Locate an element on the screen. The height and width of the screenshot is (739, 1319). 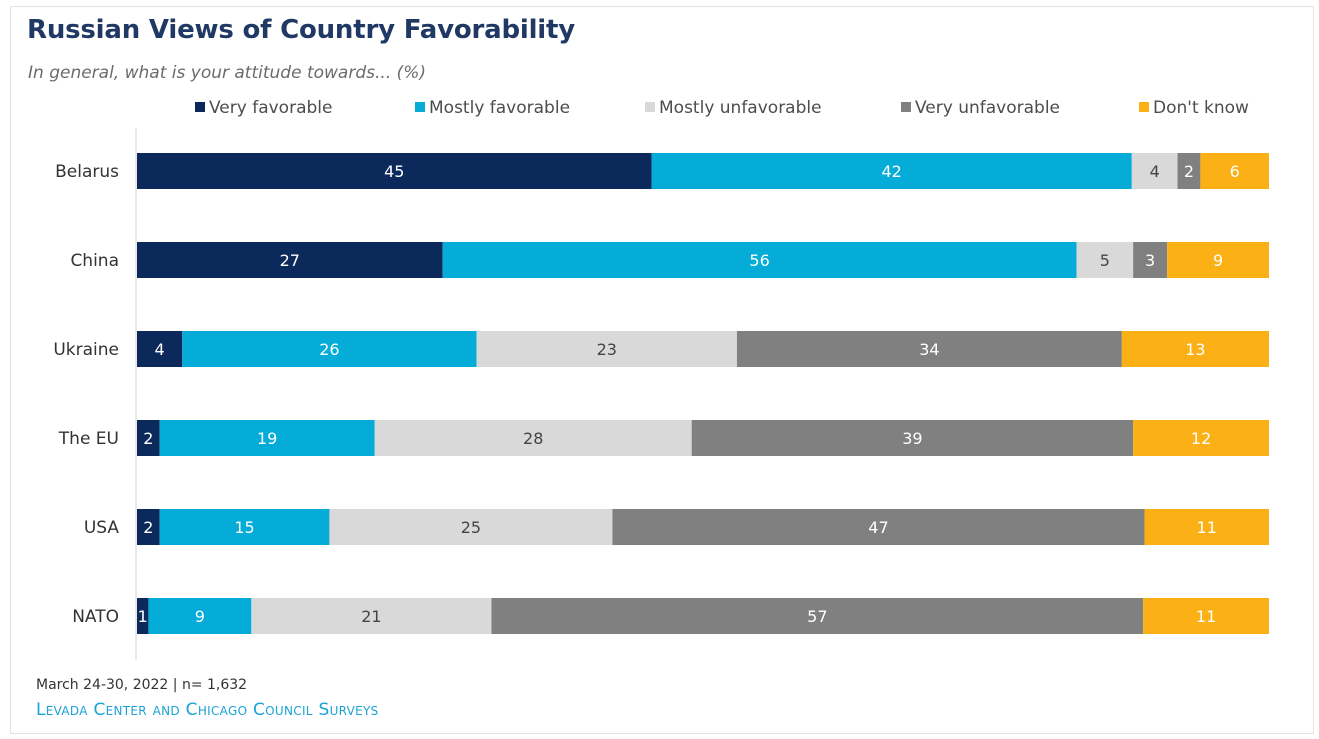
bar-usa-mostly-unfavorable is located at coordinates (471, 527).